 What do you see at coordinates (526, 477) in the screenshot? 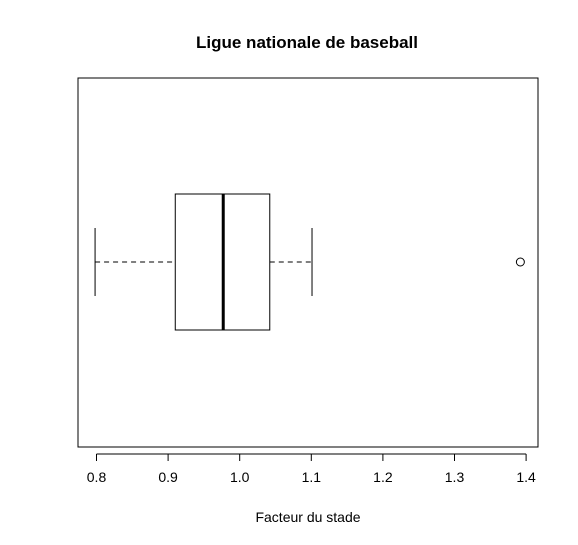
I see `x-tick-label: 1.4` at bounding box center [526, 477].